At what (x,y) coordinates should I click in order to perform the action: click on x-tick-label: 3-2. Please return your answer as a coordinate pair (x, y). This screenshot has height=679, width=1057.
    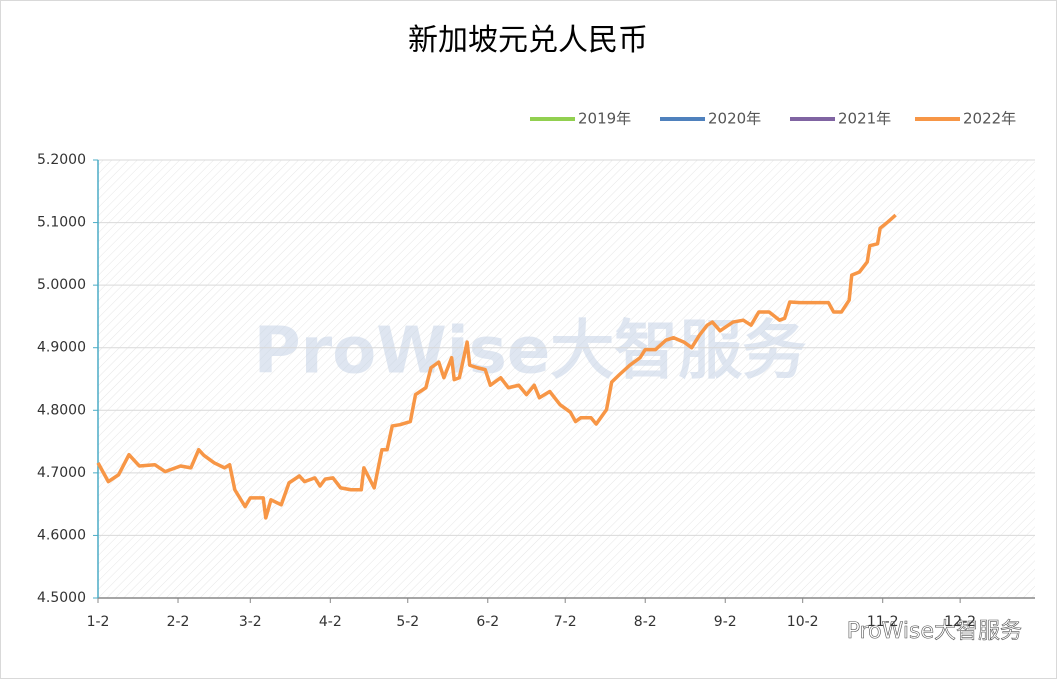
    Looking at the image, I should click on (250, 622).